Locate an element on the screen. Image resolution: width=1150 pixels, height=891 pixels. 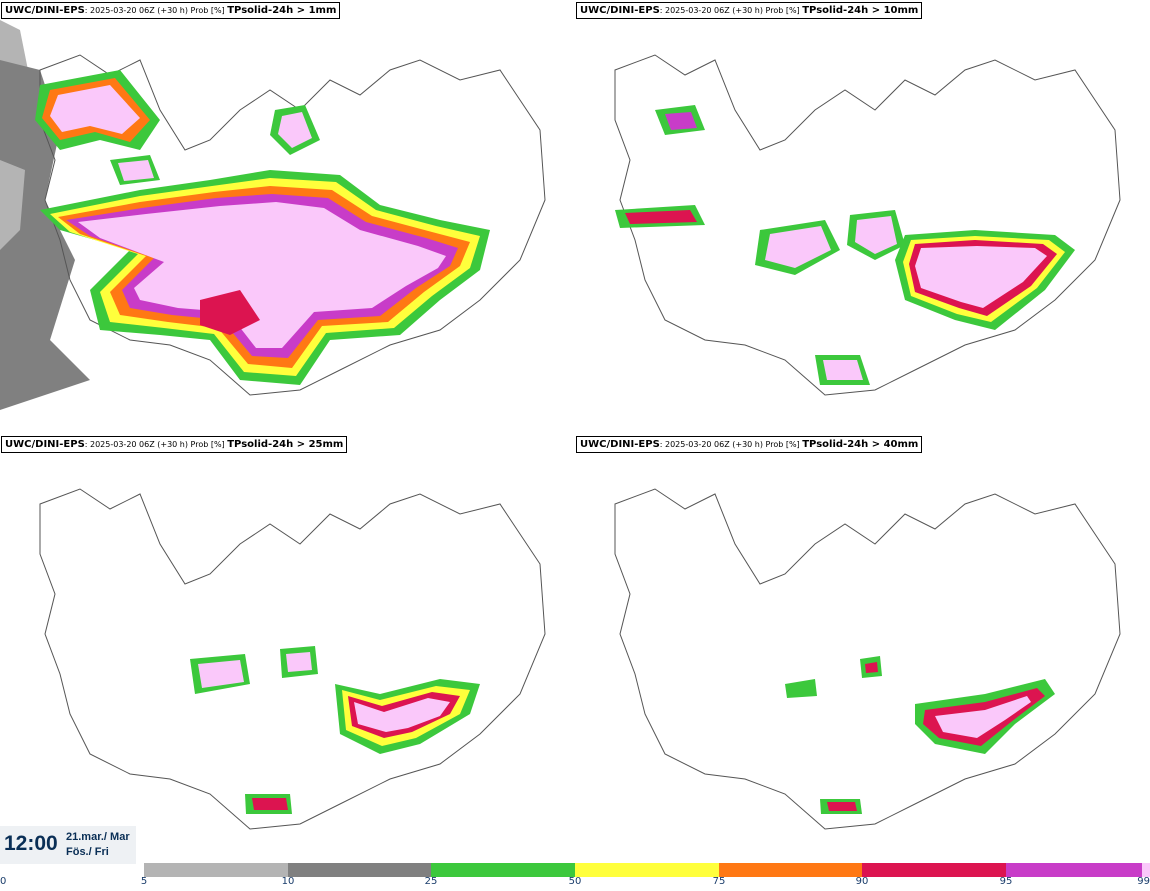
legend-tick-label: 95 is located at coordinates (1006, 881).